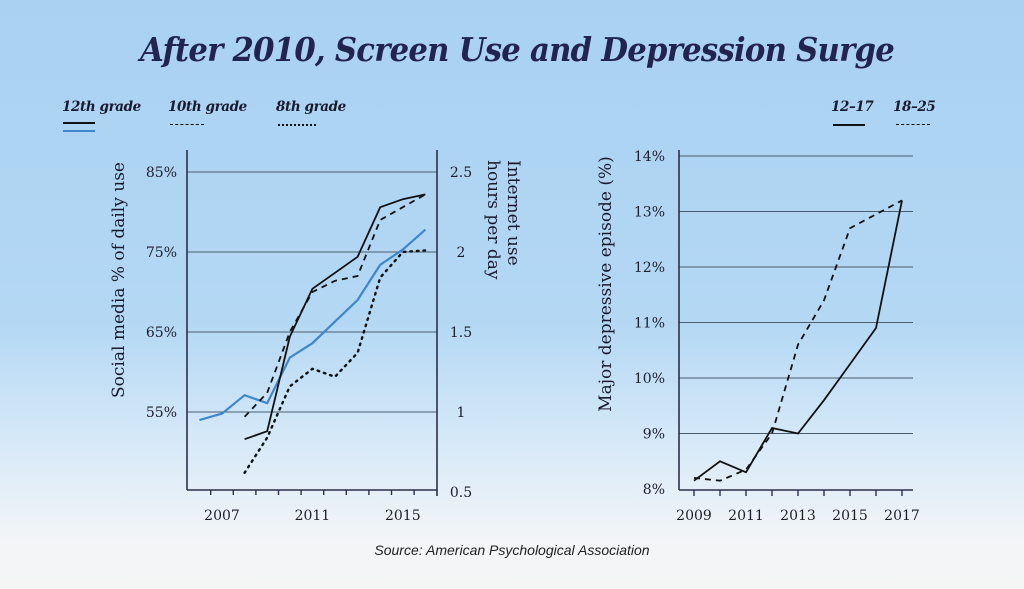 This screenshot has height=589, width=1024. What do you see at coordinates (334, 305) in the screenshot?
I see `series-line-10th-internet` at bounding box center [334, 305].